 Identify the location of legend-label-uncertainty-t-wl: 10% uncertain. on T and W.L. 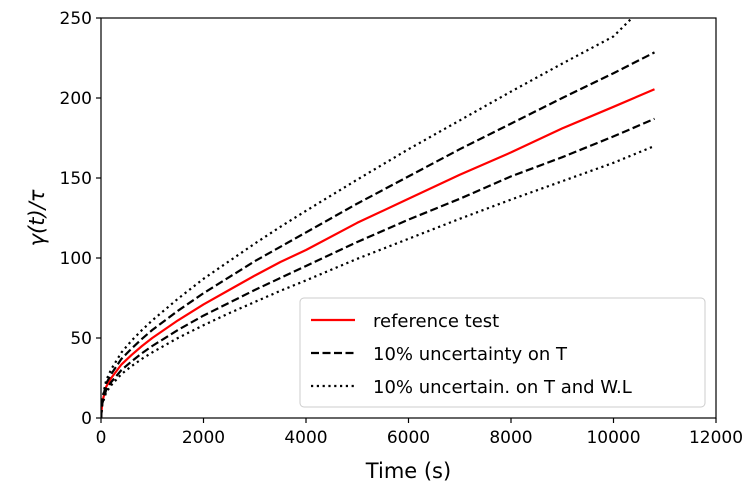
(502, 387).